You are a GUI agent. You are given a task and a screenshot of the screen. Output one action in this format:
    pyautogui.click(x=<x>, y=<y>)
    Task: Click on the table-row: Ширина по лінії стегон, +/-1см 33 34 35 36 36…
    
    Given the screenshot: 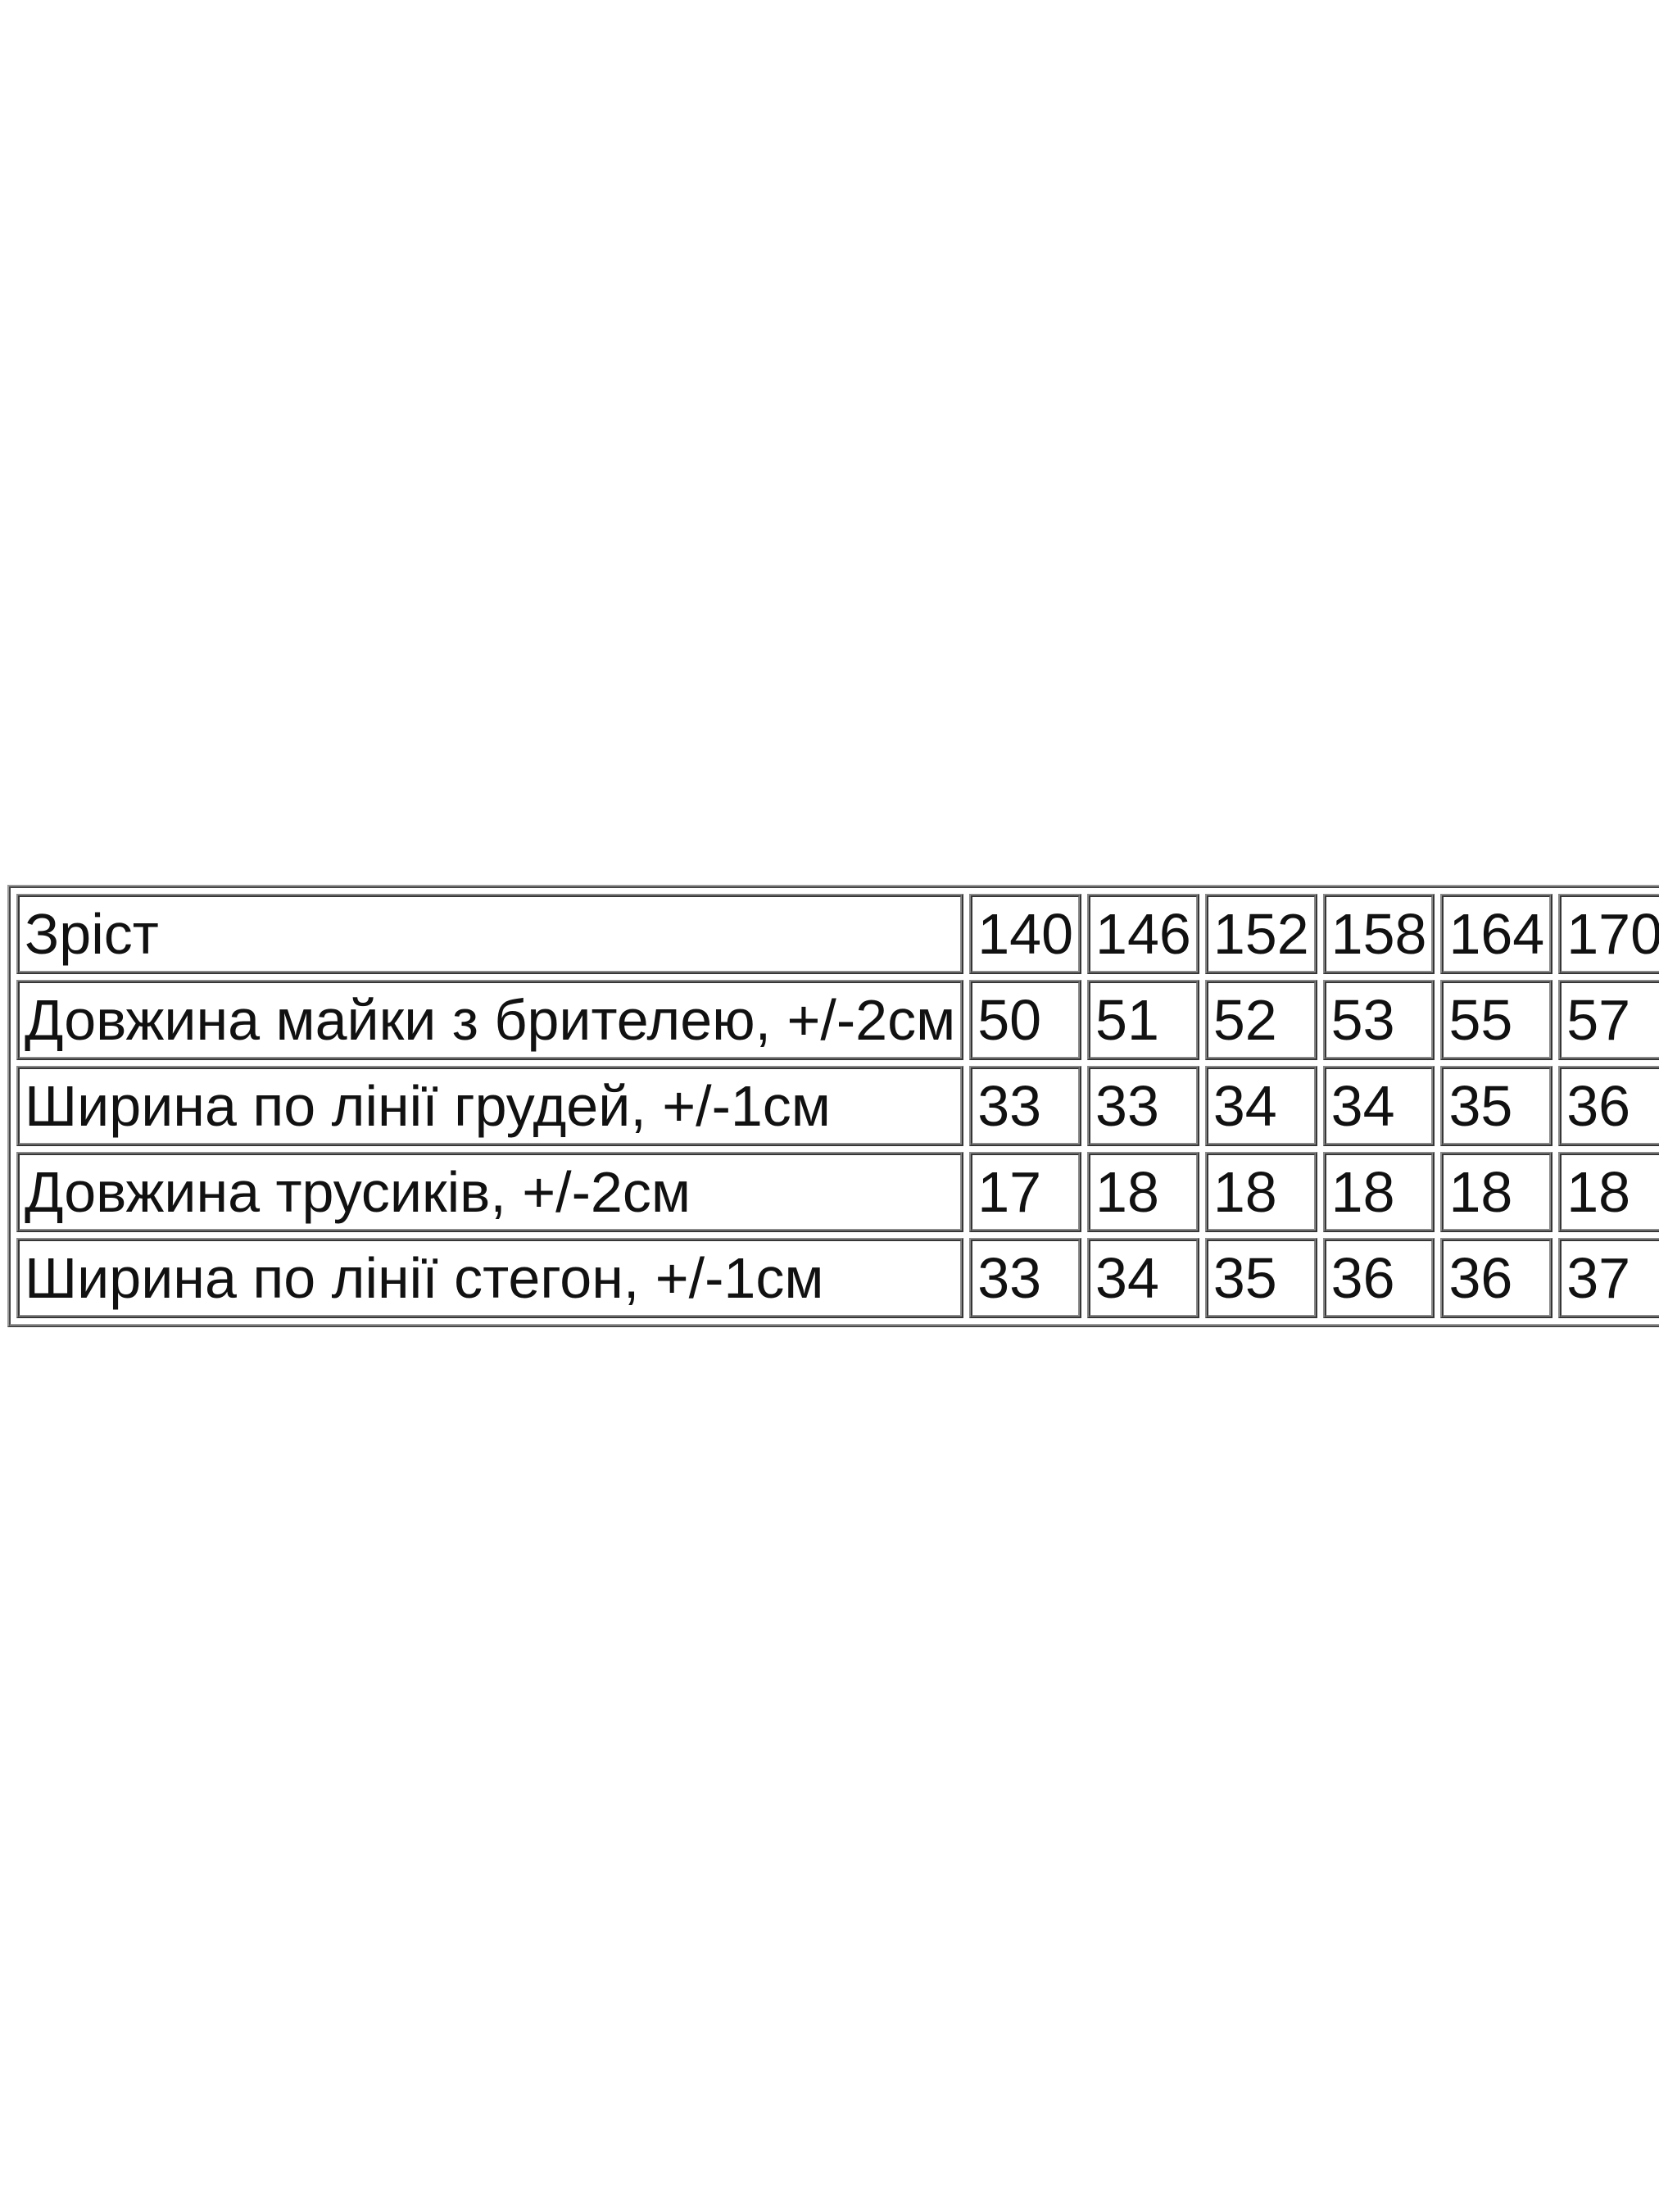 What is the action you would take?
    pyautogui.click(x=837, y=1278)
    